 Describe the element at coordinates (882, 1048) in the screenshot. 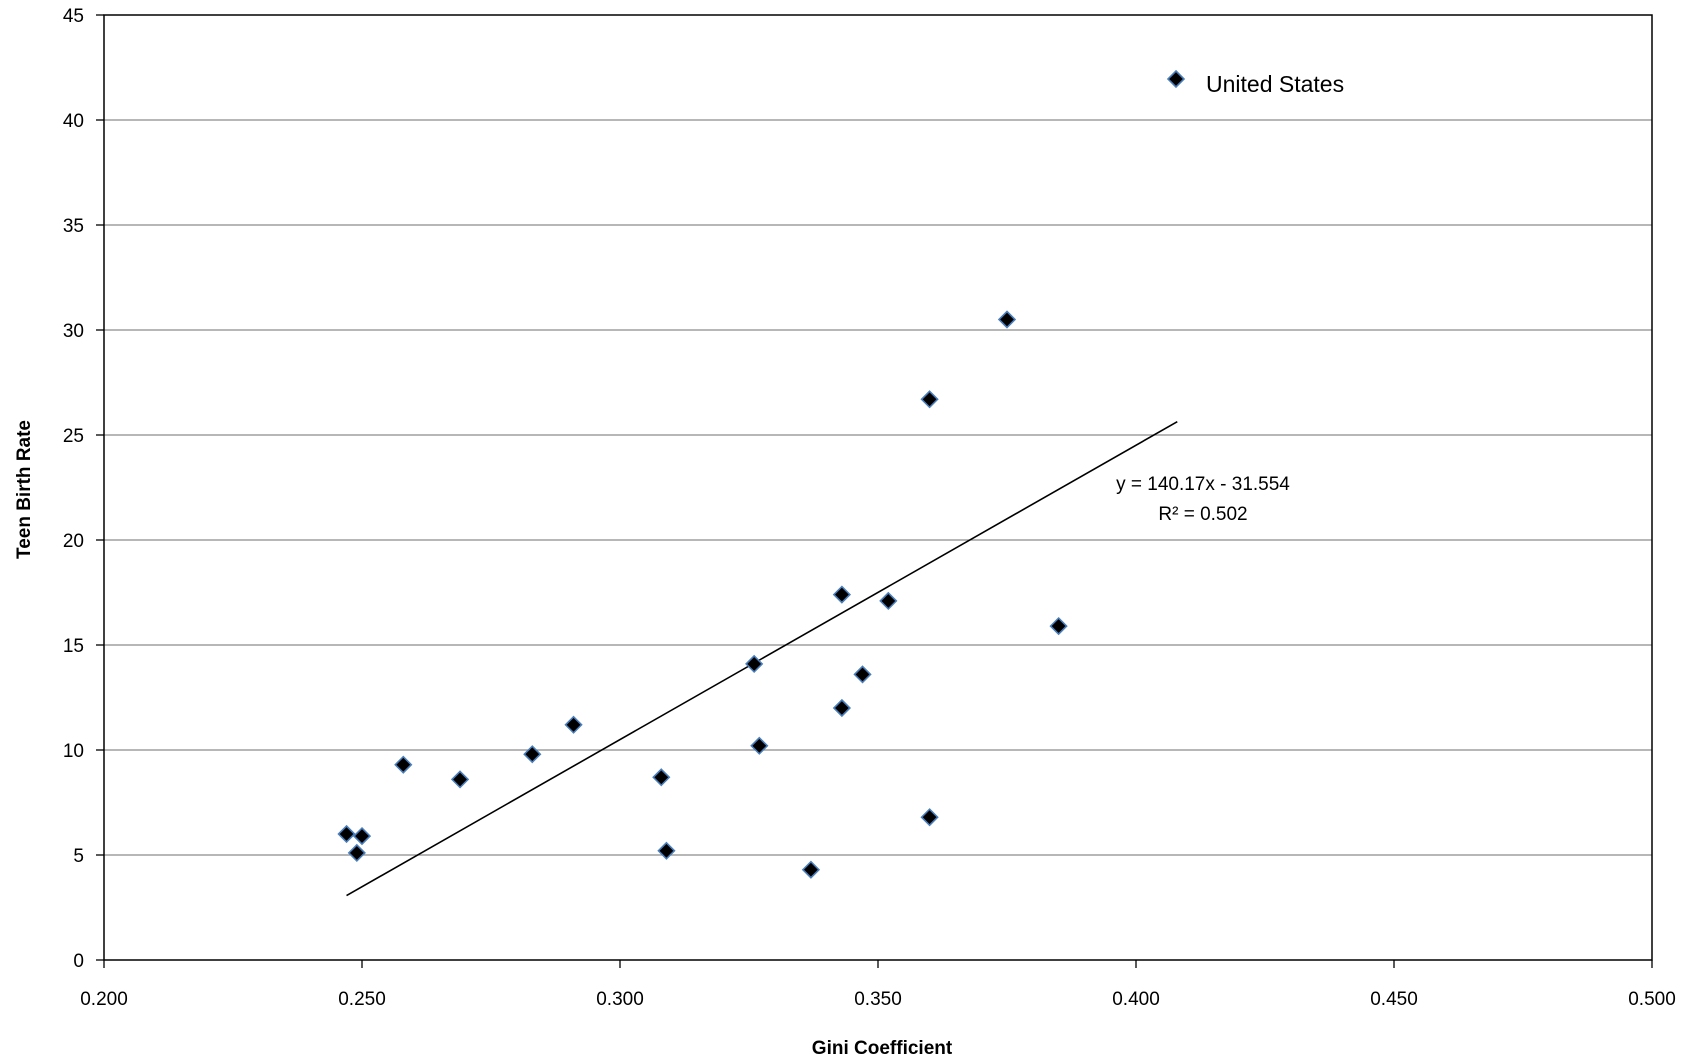

I see `x-axis-title: Gini Coefficient` at that location.